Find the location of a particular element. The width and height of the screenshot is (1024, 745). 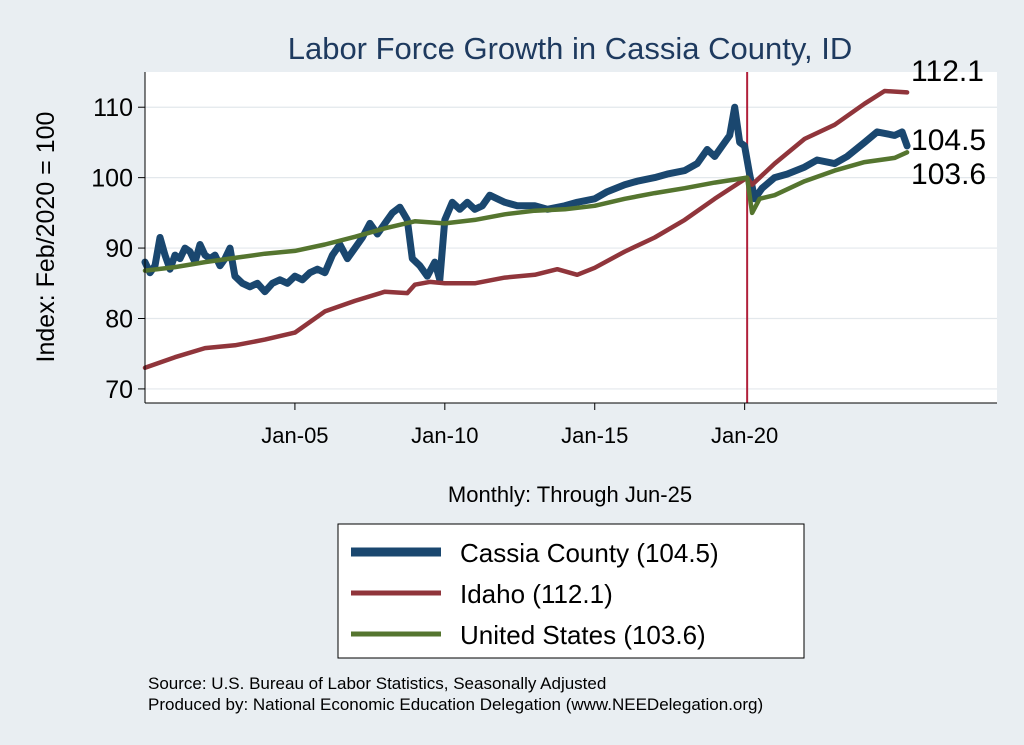

y-tick-label: 110 is located at coordinates (113, 108).